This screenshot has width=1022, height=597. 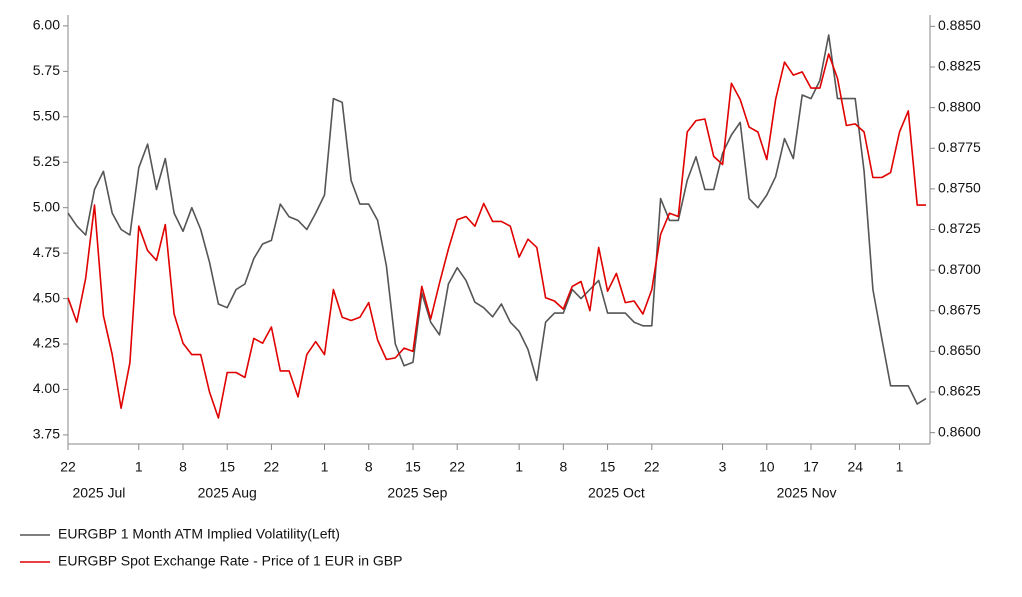 What do you see at coordinates (811, 467) in the screenshot?
I see `x-tick-label: 17` at bounding box center [811, 467].